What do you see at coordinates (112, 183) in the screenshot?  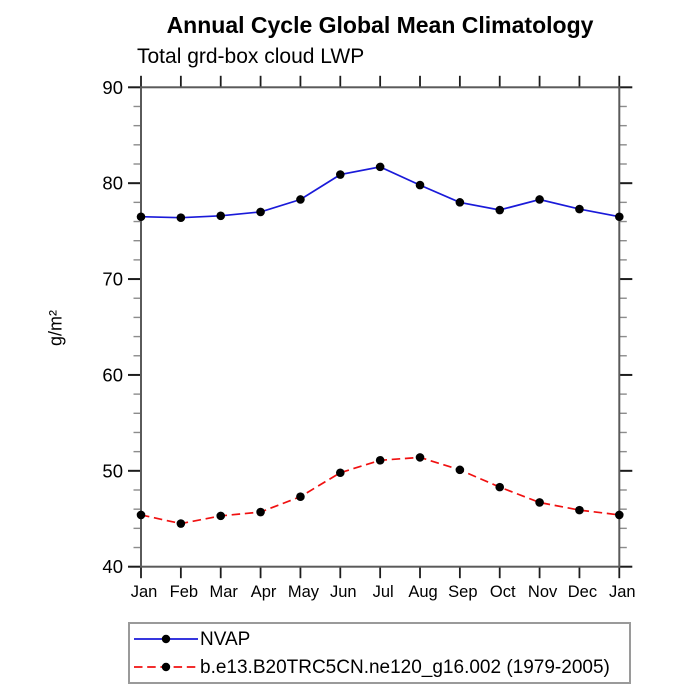 I see `y-axis-tick-label: 80` at bounding box center [112, 183].